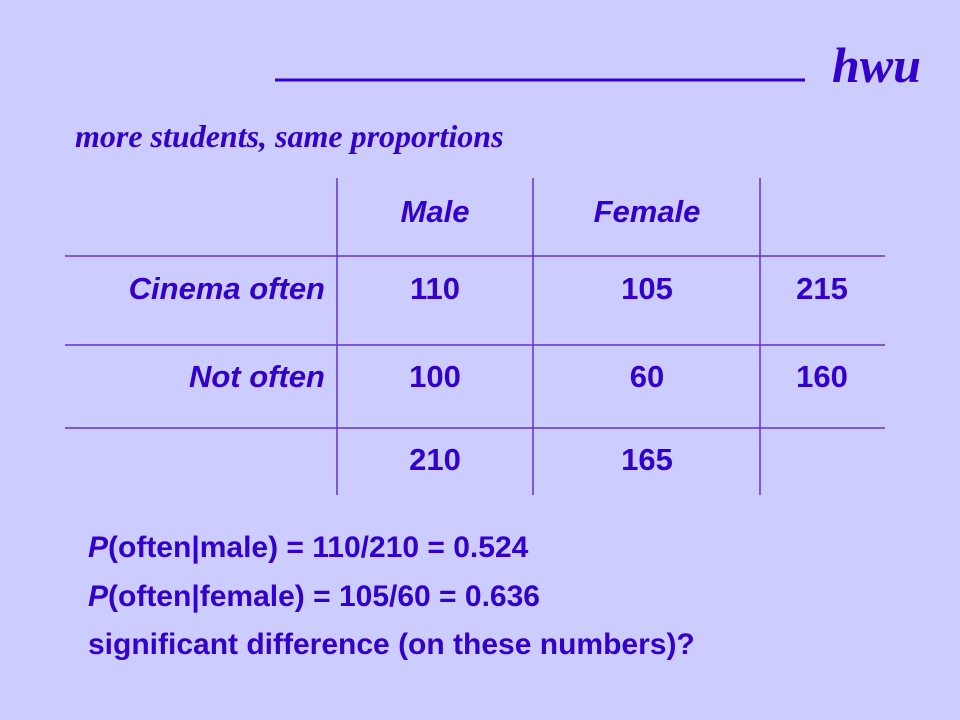 This screenshot has width=960, height=720. What do you see at coordinates (647, 288) in the screenshot?
I see `table-cell: 105` at bounding box center [647, 288].